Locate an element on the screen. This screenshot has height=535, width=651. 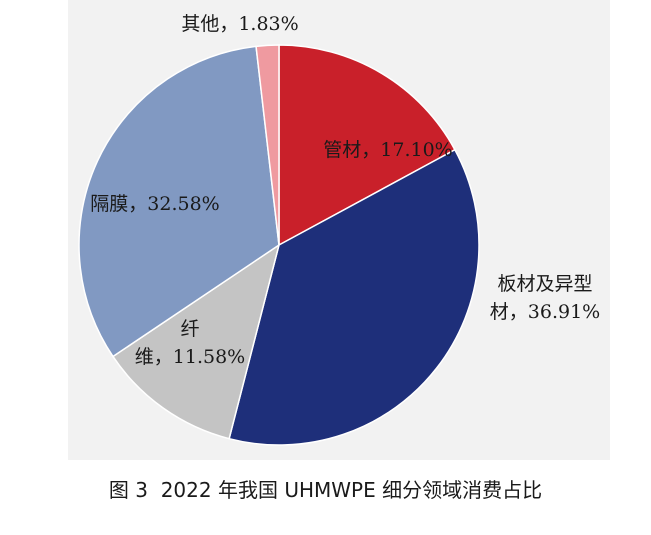
pie-slice-label: 管材，17.10% is located at coordinates (387, 150).